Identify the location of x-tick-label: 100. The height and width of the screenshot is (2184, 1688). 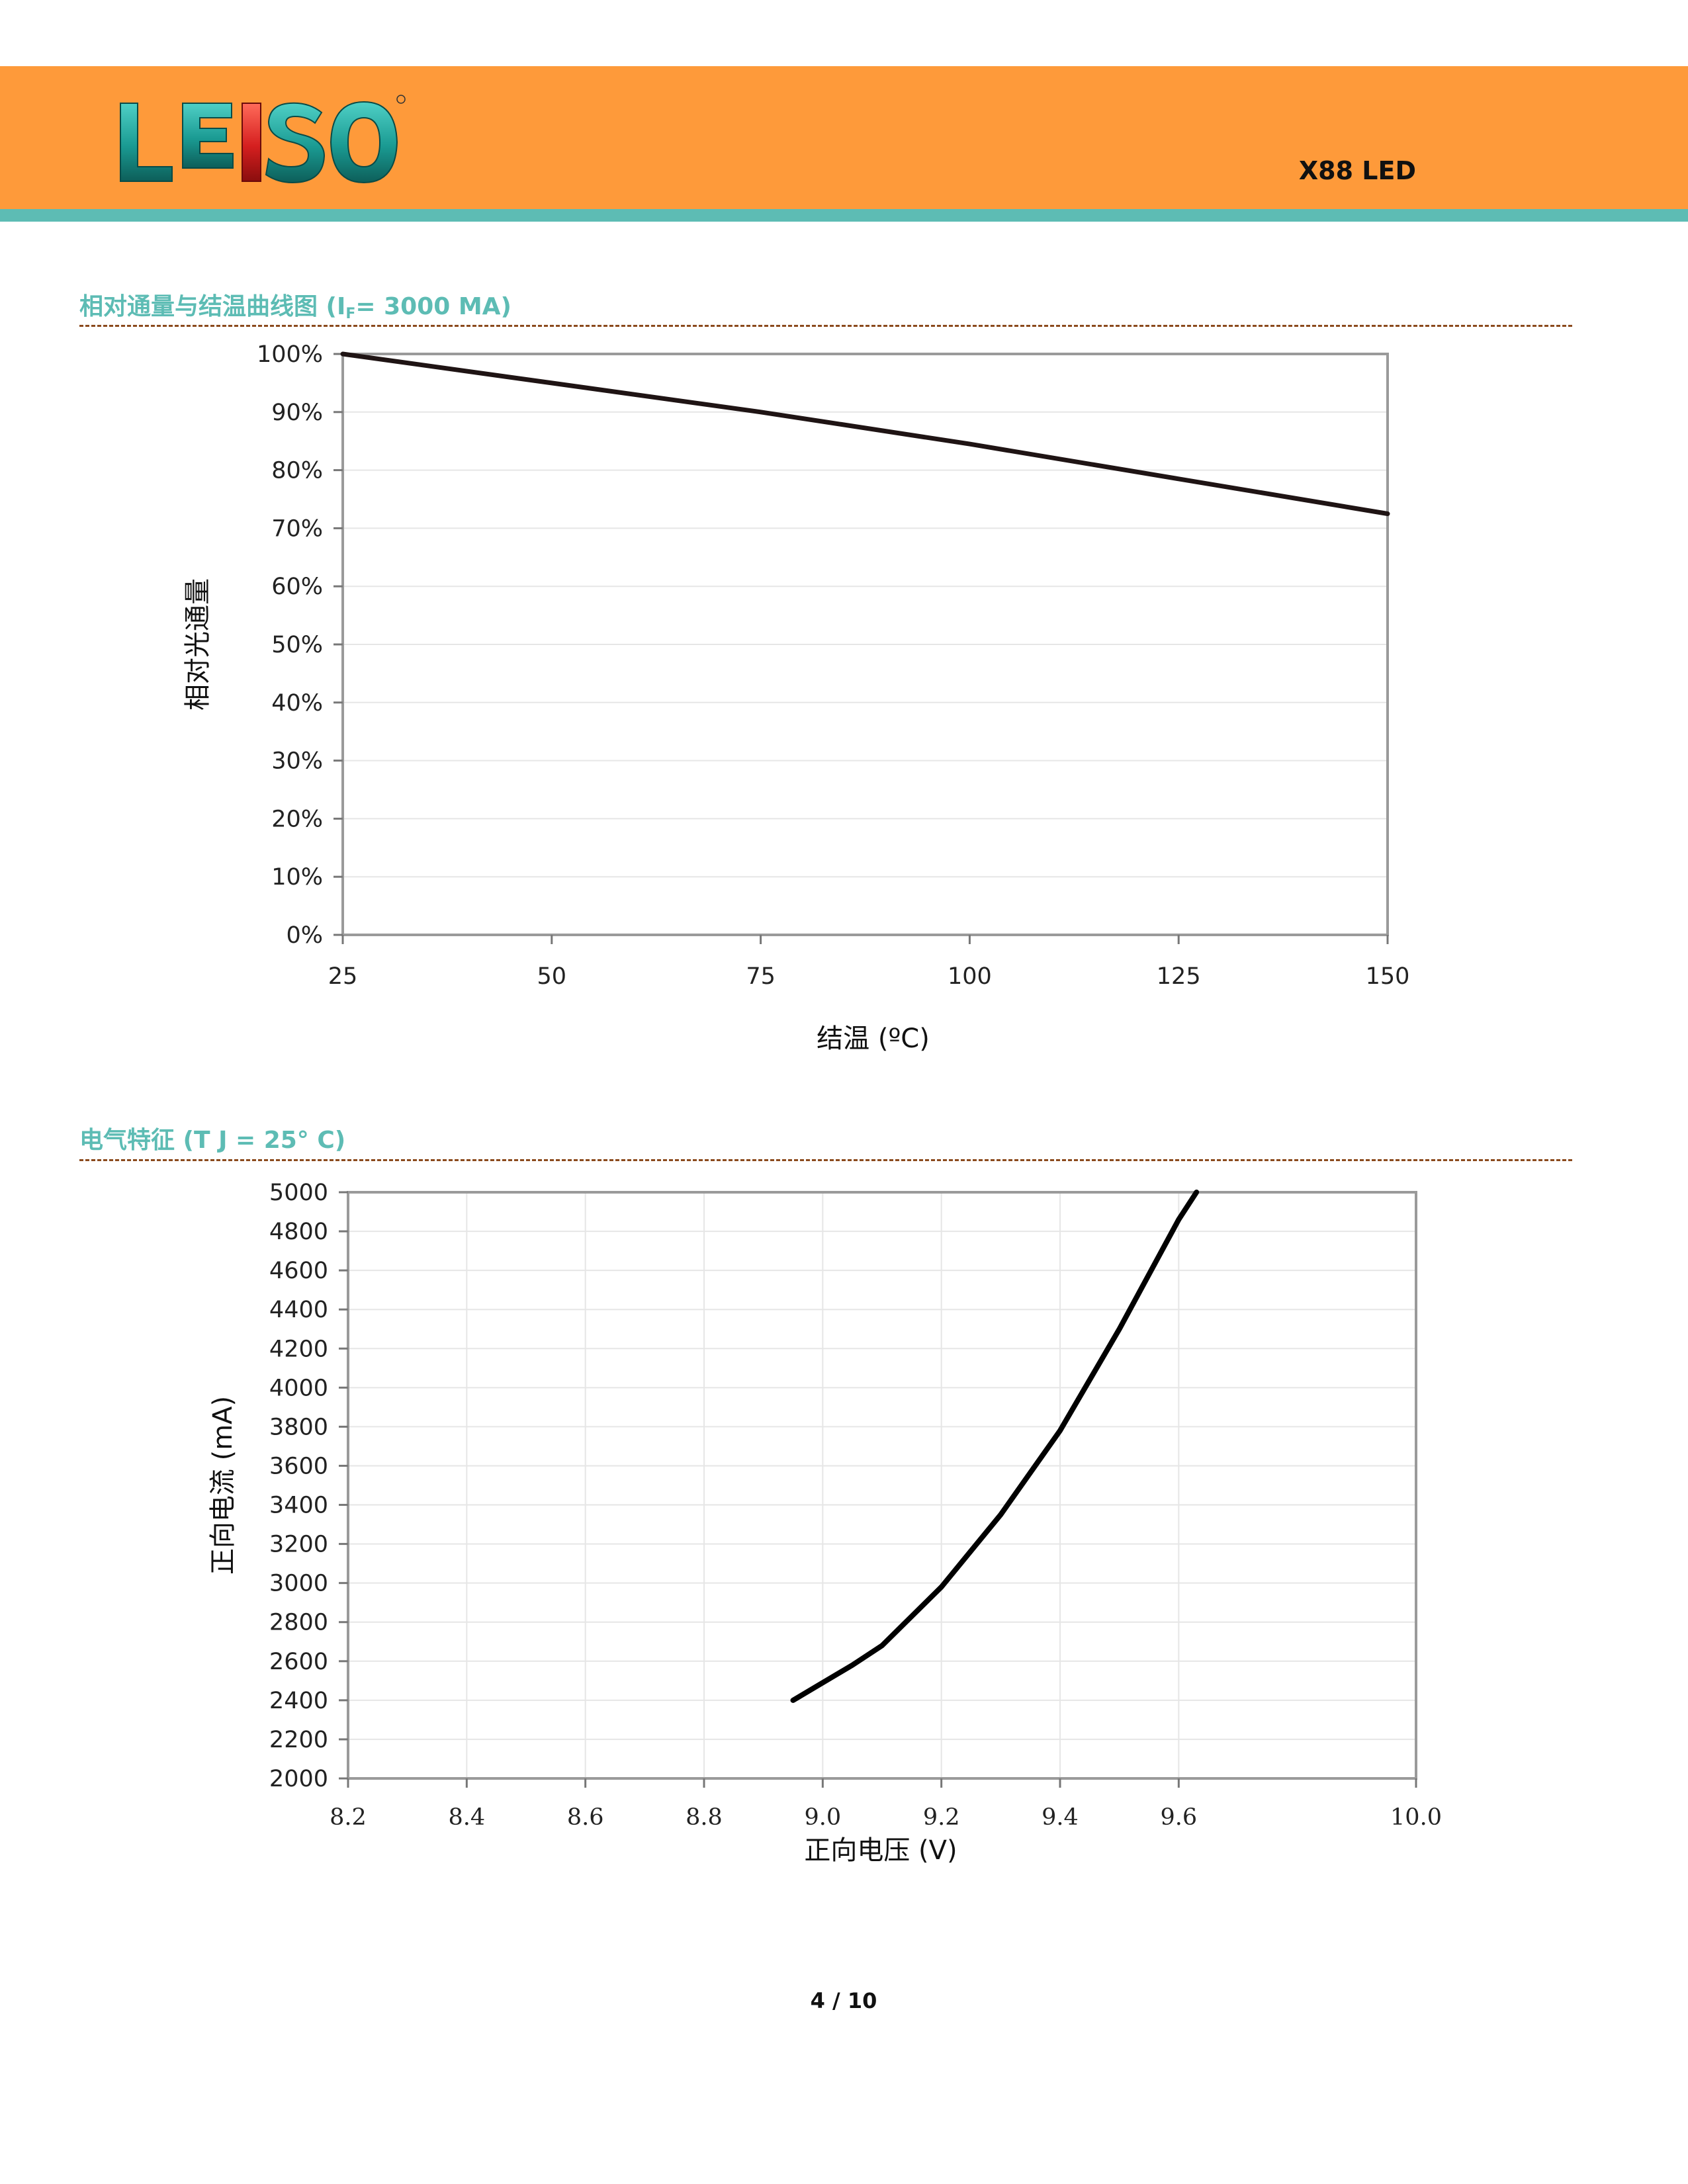
(970, 976).